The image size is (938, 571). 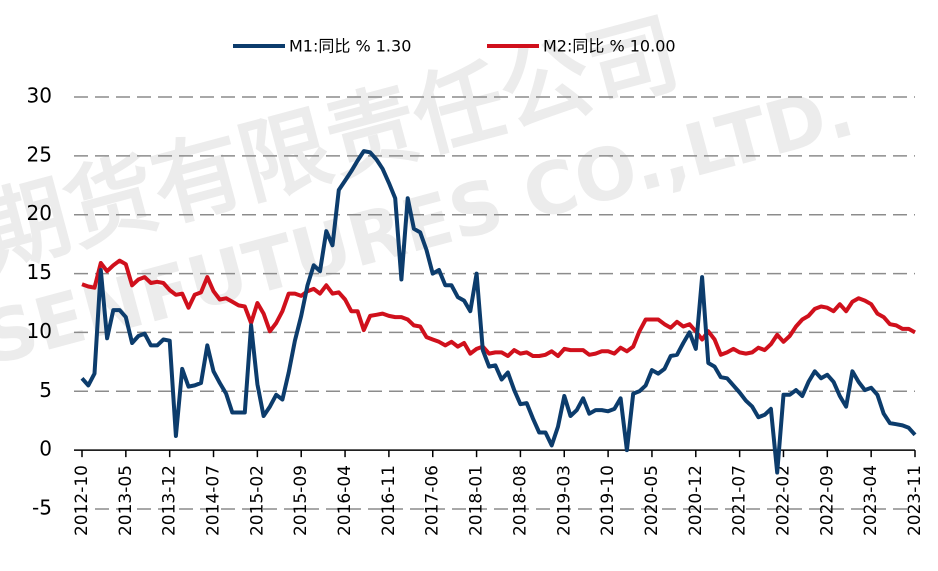 I want to click on x-tick-label: 2022-02, so click(x=783, y=500).